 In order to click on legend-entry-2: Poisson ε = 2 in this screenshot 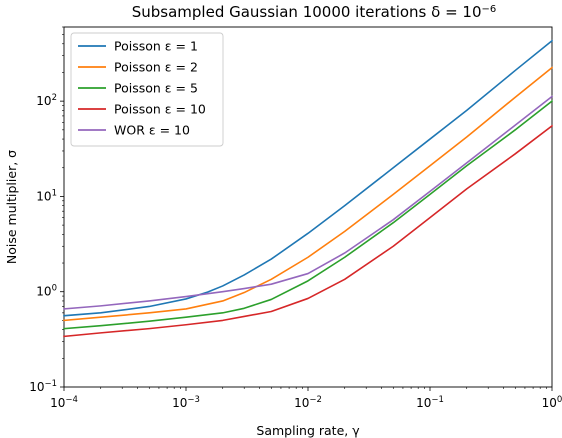, I will do `click(156, 67)`.